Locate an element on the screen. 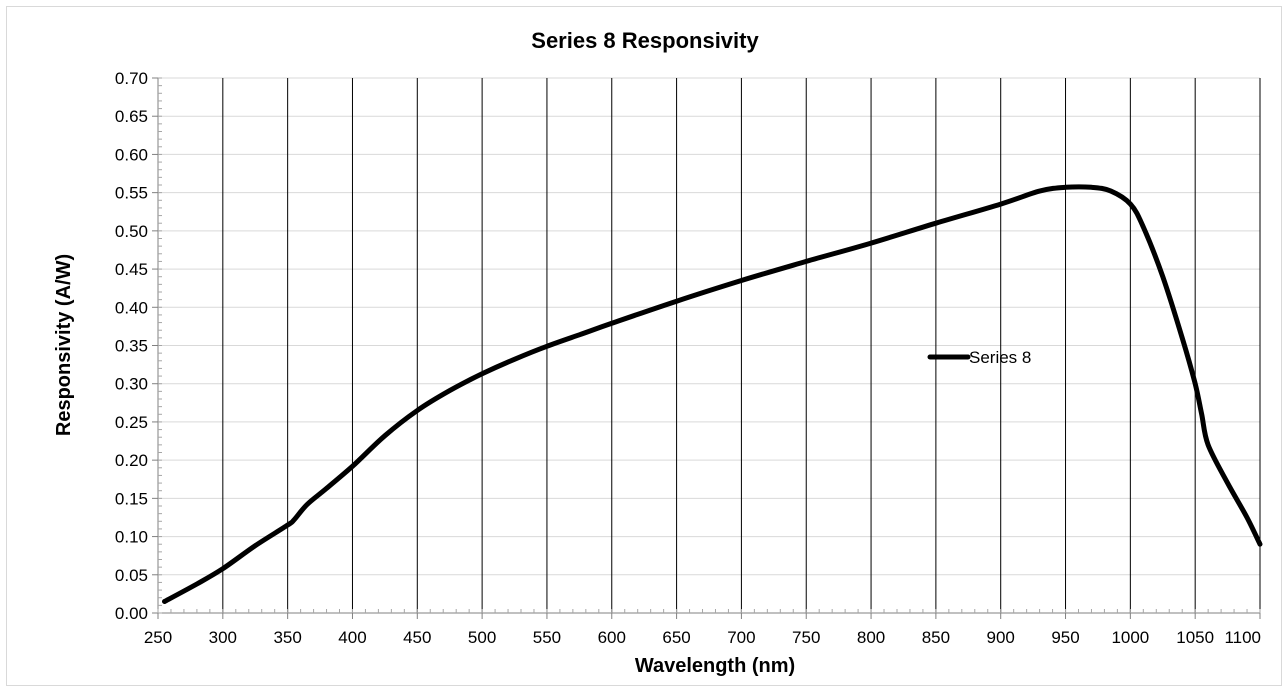 The height and width of the screenshot is (692, 1288). x-tick-label: 850 is located at coordinates (936, 637).